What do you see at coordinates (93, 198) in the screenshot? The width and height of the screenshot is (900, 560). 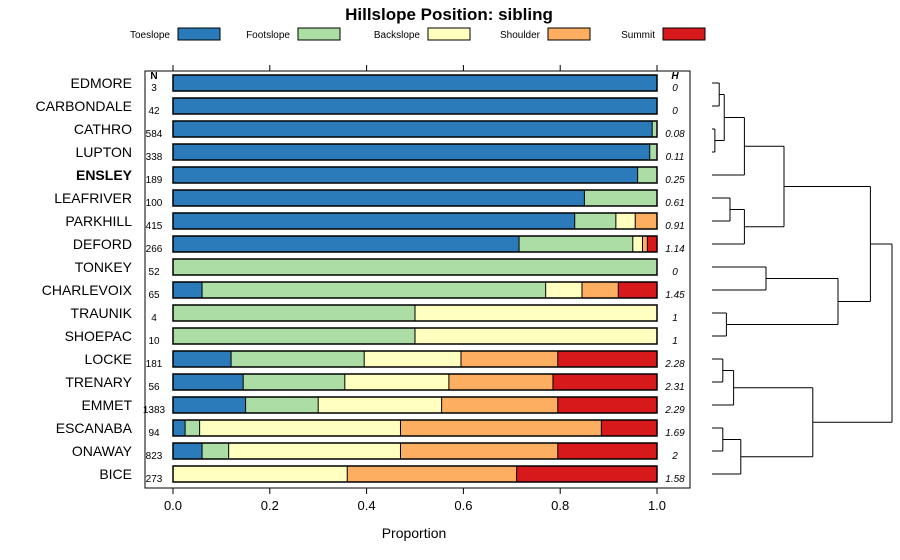 I see `row-label-leafriver: LEAFRIVER` at bounding box center [93, 198].